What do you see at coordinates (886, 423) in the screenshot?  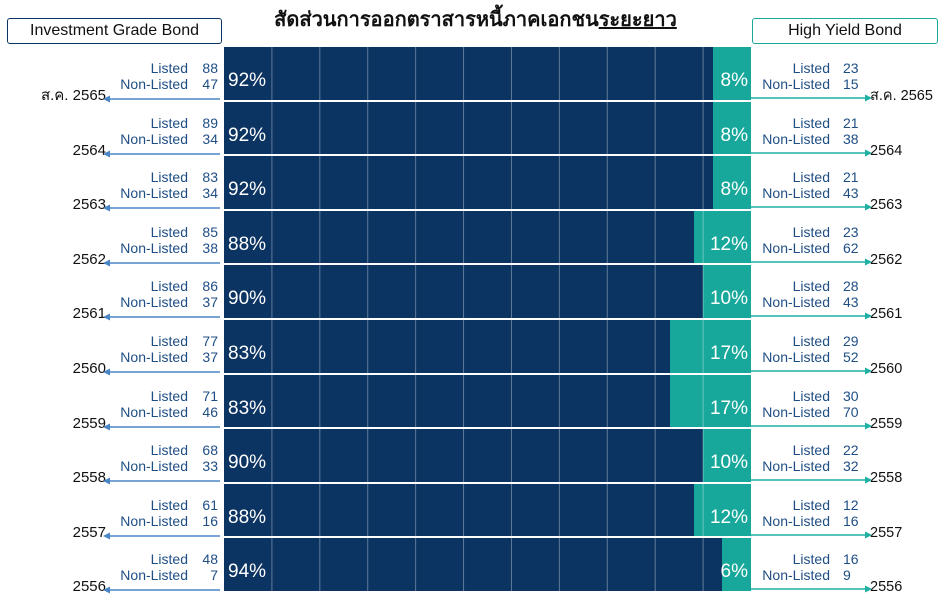 I see `year-label-right: 2559` at bounding box center [886, 423].